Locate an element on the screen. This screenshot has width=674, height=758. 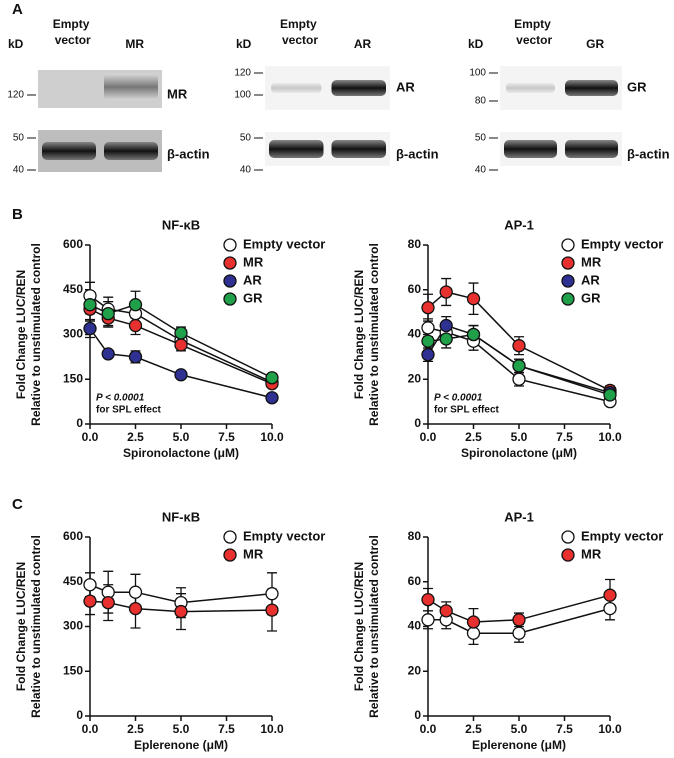
lane-label: MR is located at coordinates (134, 44).